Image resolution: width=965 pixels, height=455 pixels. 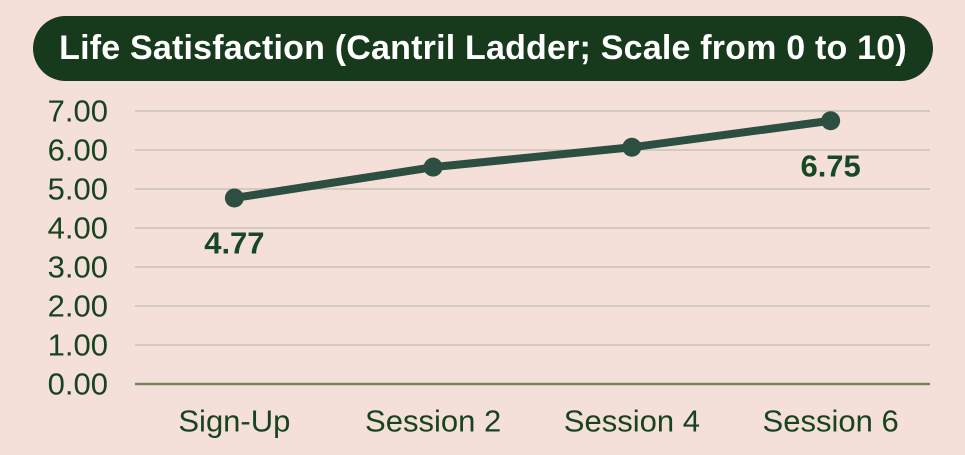 What do you see at coordinates (830, 165) in the screenshot?
I see `point-value-label: 6.75` at bounding box center [830, 165].